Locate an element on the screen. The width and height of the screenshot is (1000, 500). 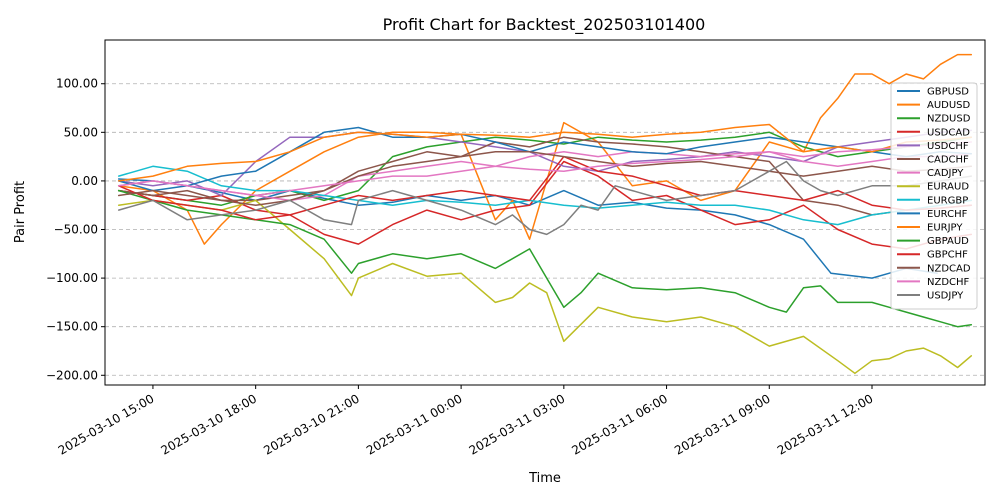
x-tick-label: 2025-03-11 06:00 is located at coordinates (619, 424).